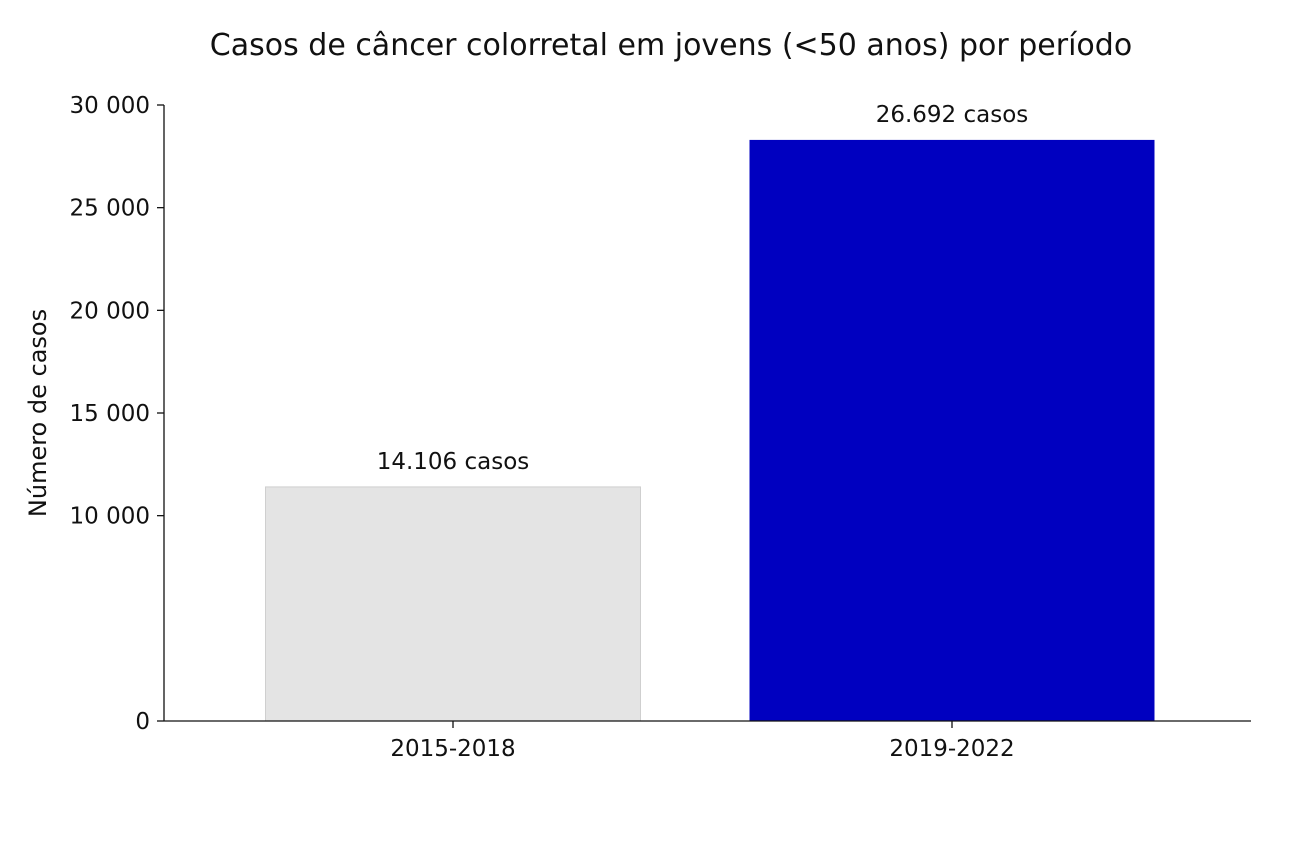 This screenshot has height=861, width=1292. What do you see at coordinates (707, 741) in the screenshot?
I see `x-axis: 2015-2018 2019-2022` at bounding box center [707, 741].